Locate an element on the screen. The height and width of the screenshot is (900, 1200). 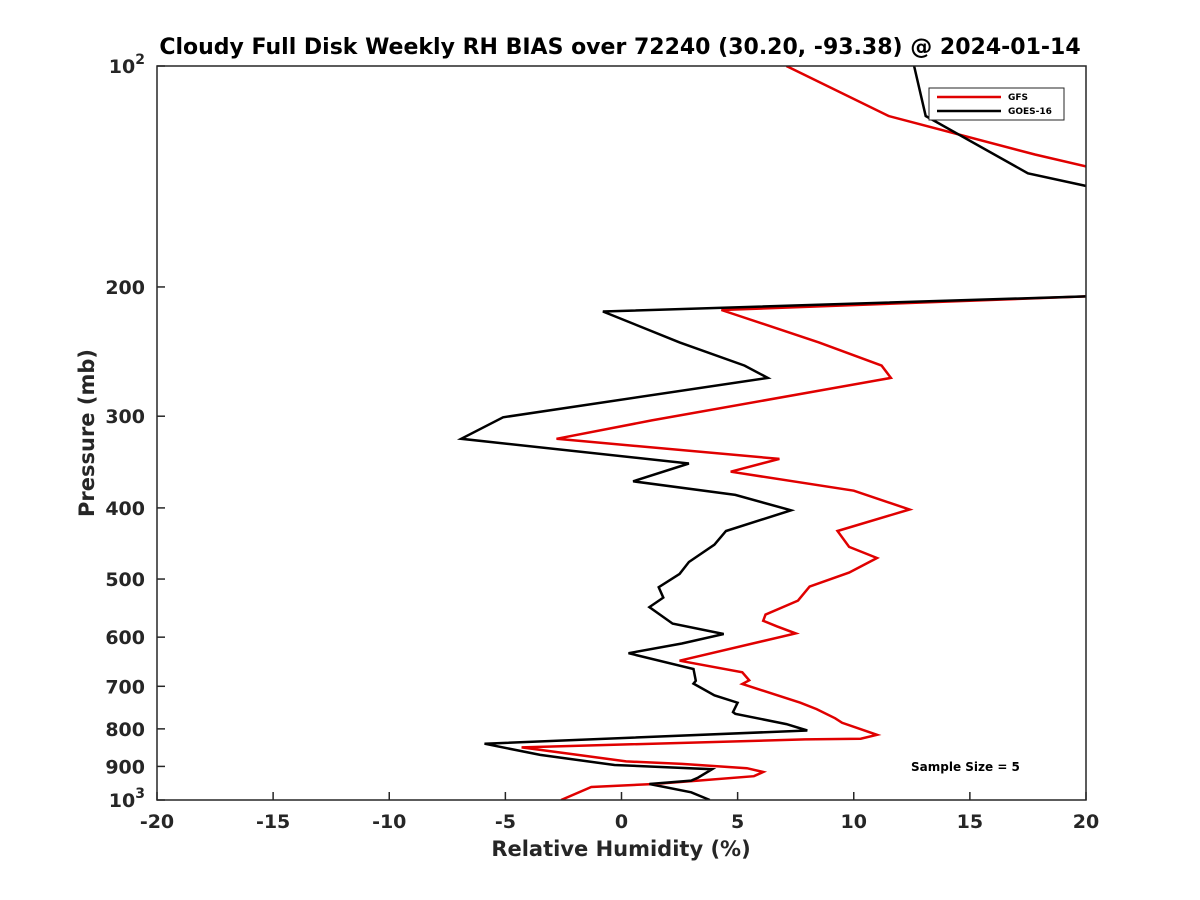
y-tick-exponent: 2 is located at coordinates (140, 60).